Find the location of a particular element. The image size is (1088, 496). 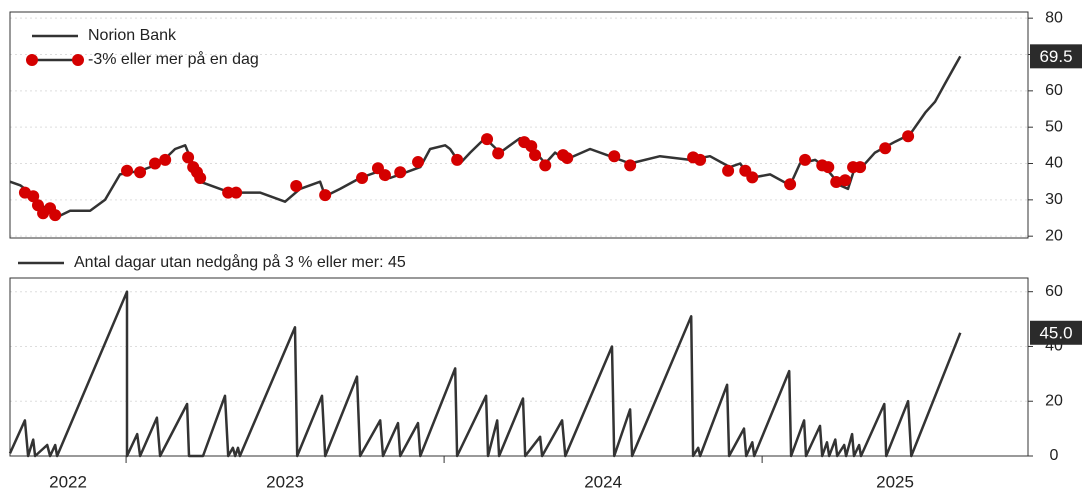

value-label: 45.0 is located at coordinates (1055, 332).